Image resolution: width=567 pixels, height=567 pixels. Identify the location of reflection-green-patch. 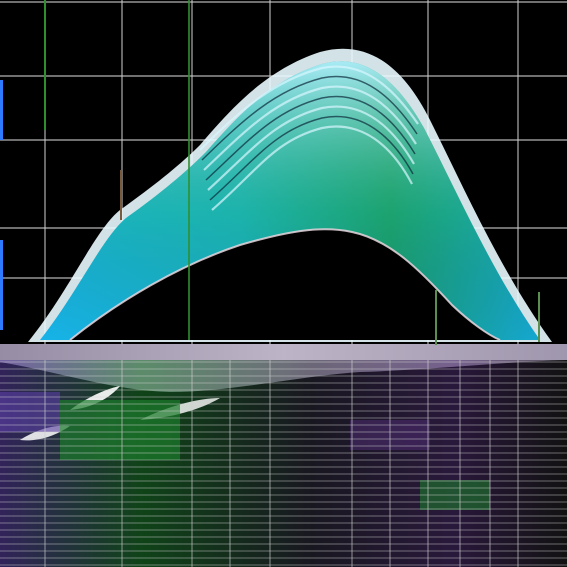
(120, 430).